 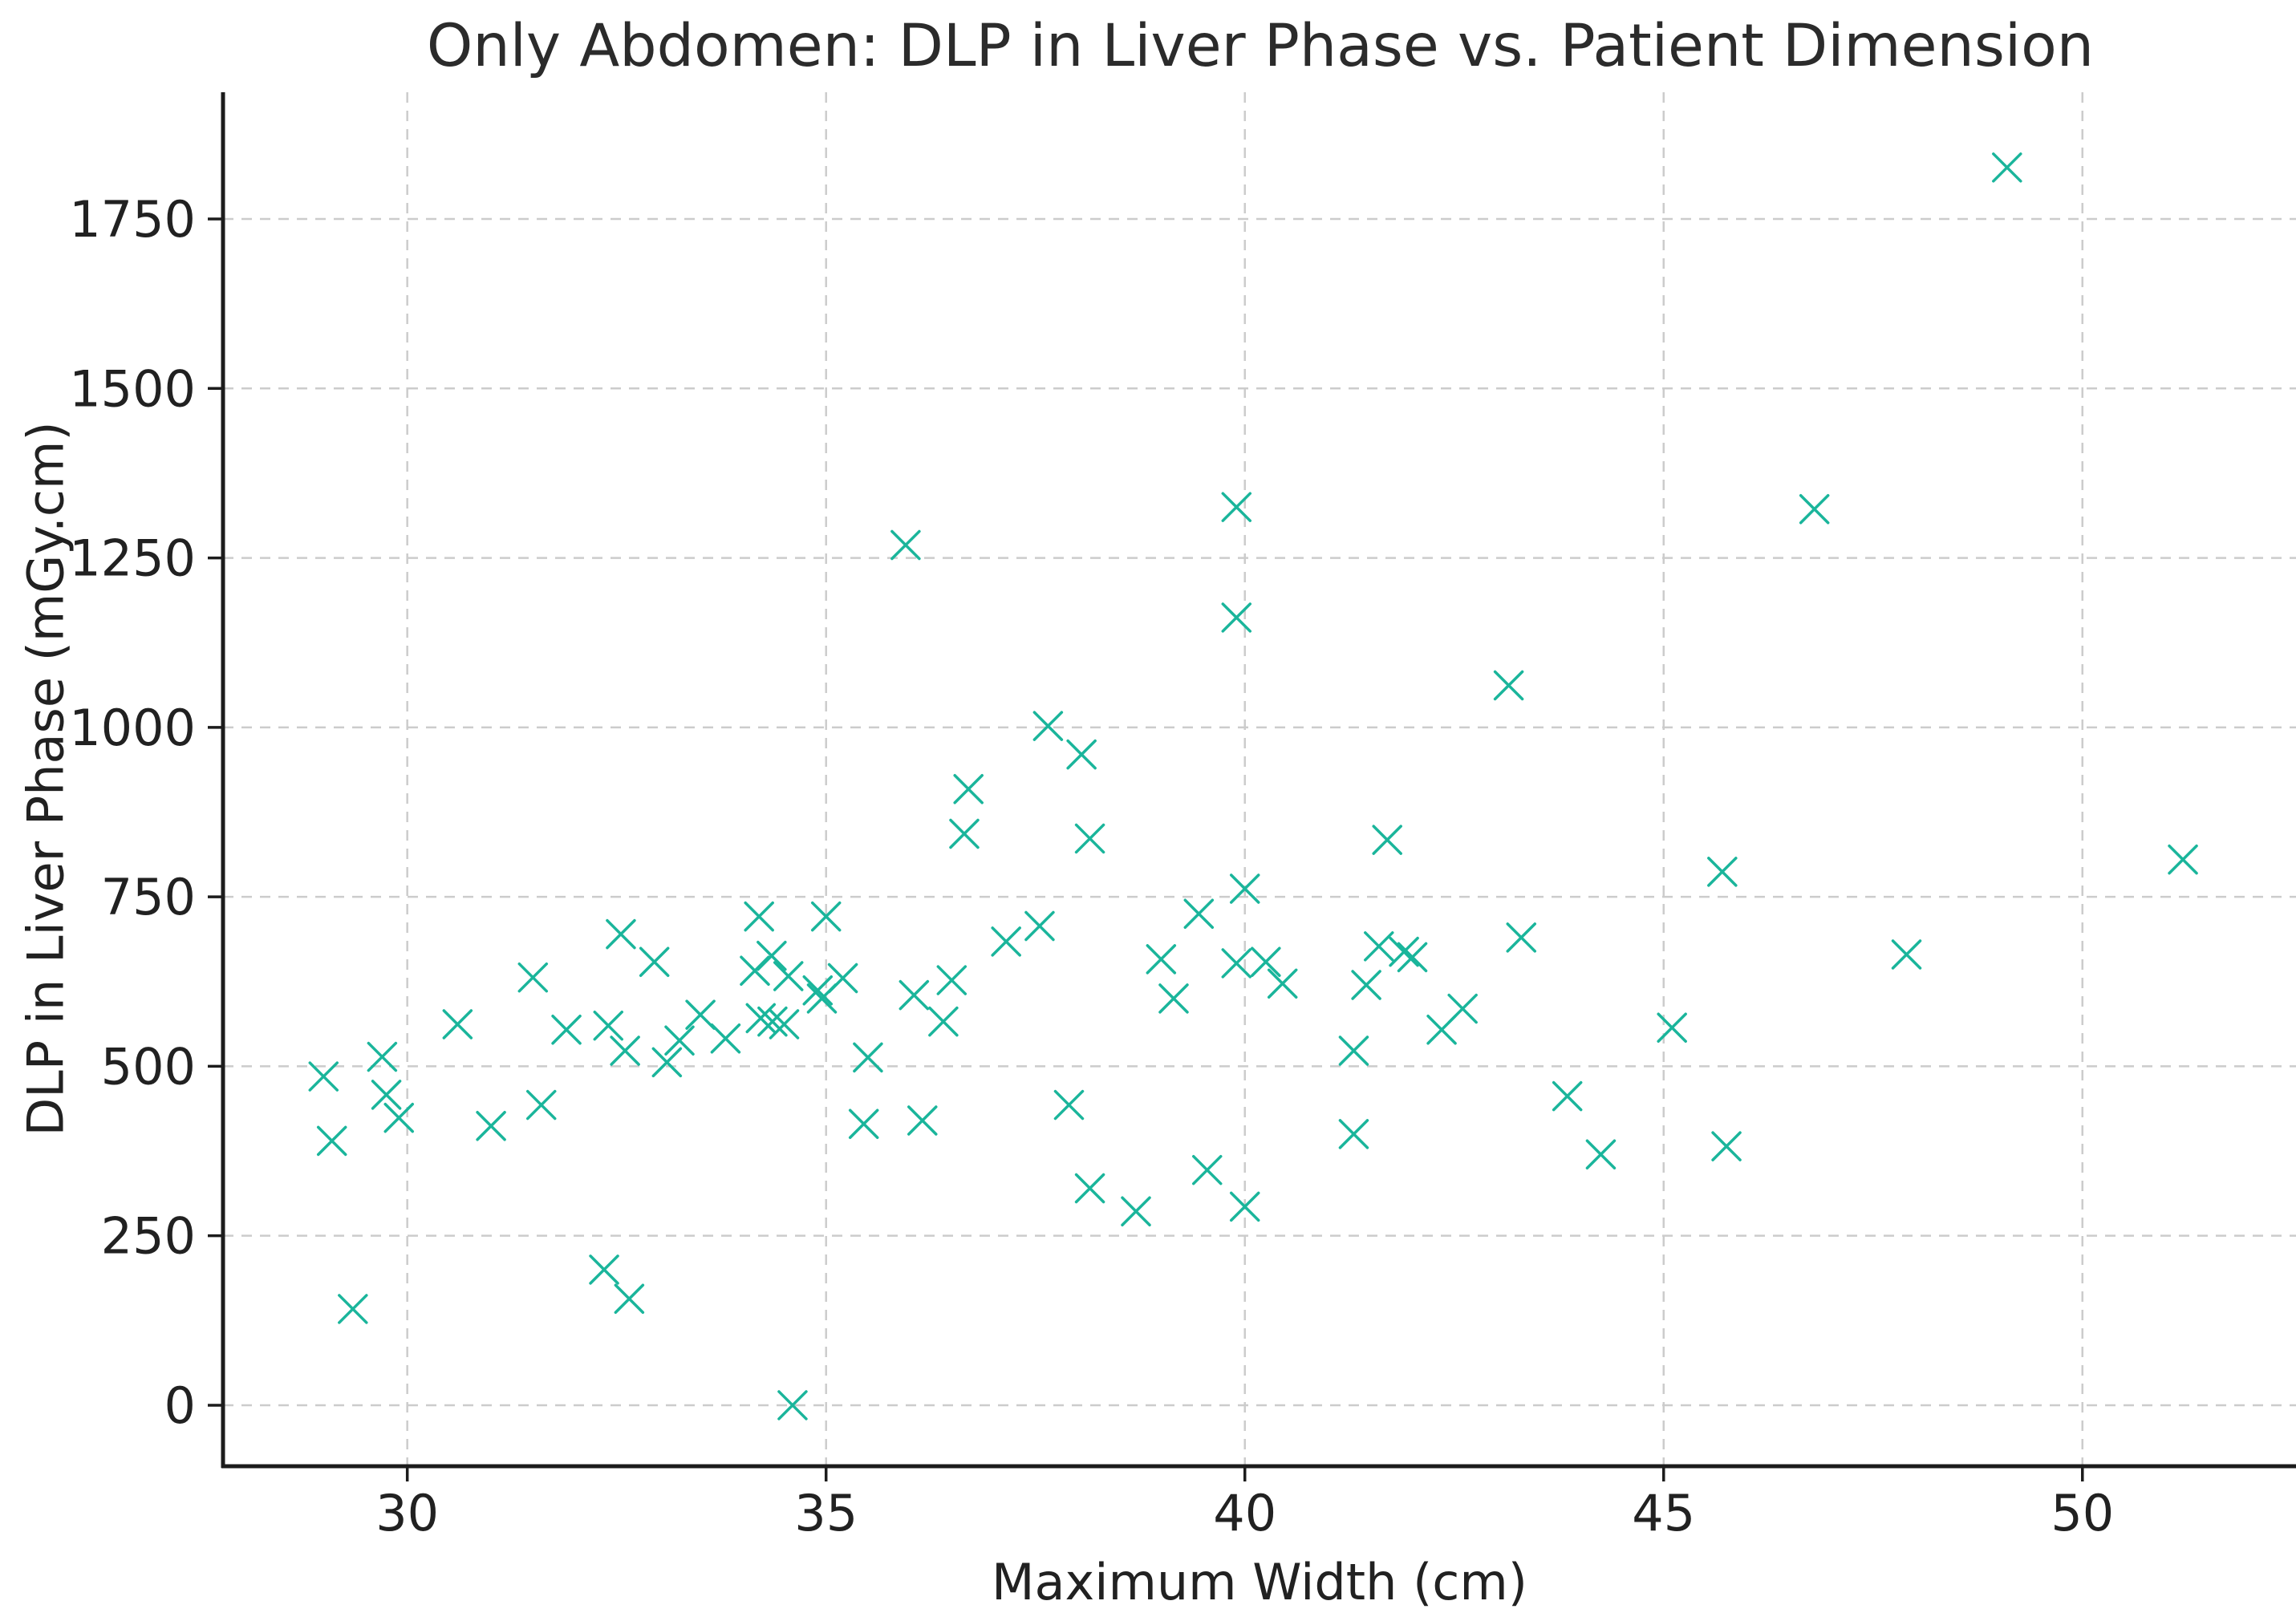 I want to click on y-tick-label: 1750, so click(x=132, y=219).